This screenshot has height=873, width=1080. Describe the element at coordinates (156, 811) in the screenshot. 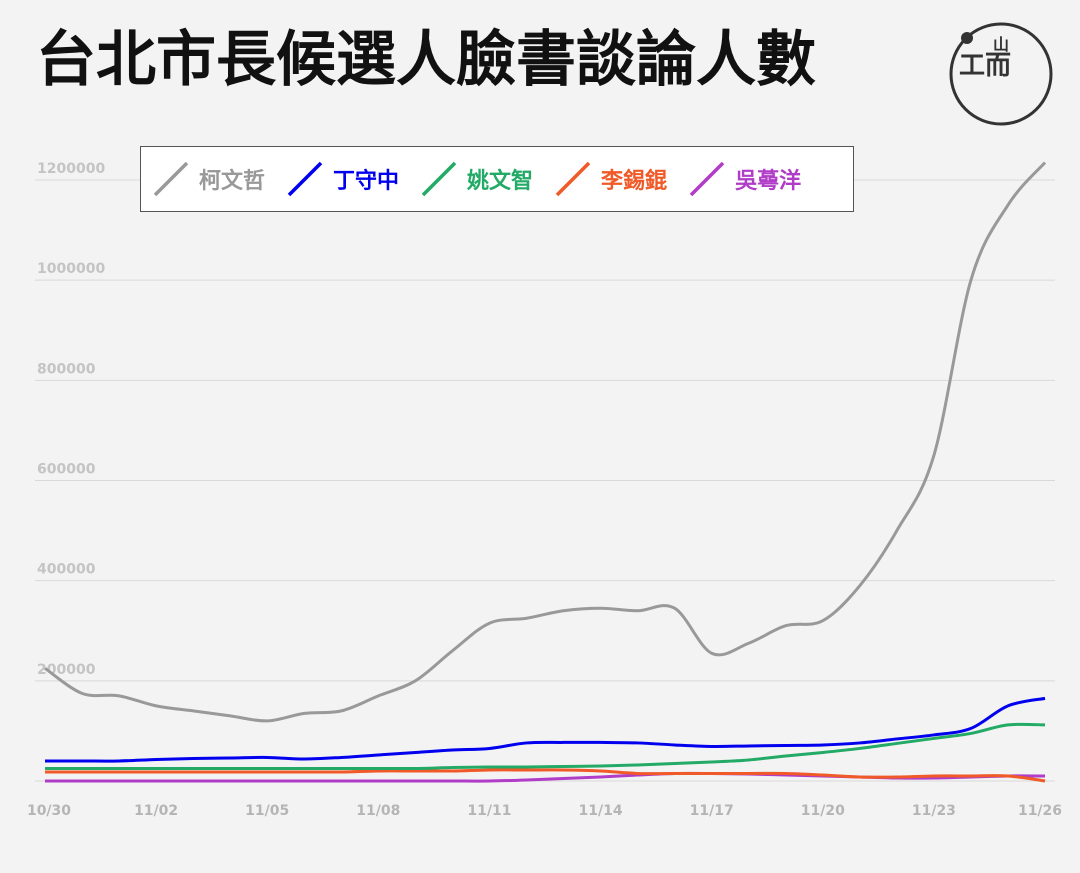

I see `x-tick-label: 11/02` at that location.